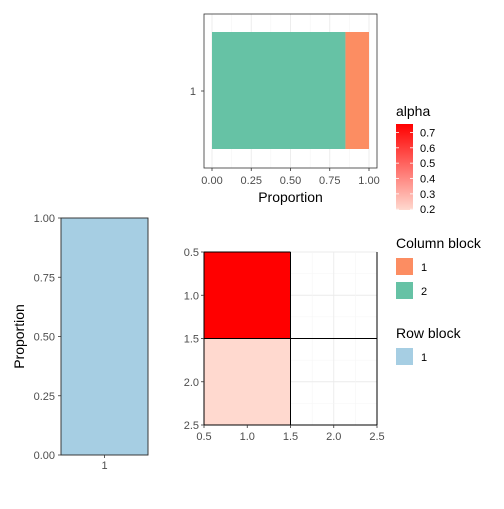  Describe the element at coordinates (427, 149) in the screenshot. I see `alpha-tick-label: 0.6` at that location.